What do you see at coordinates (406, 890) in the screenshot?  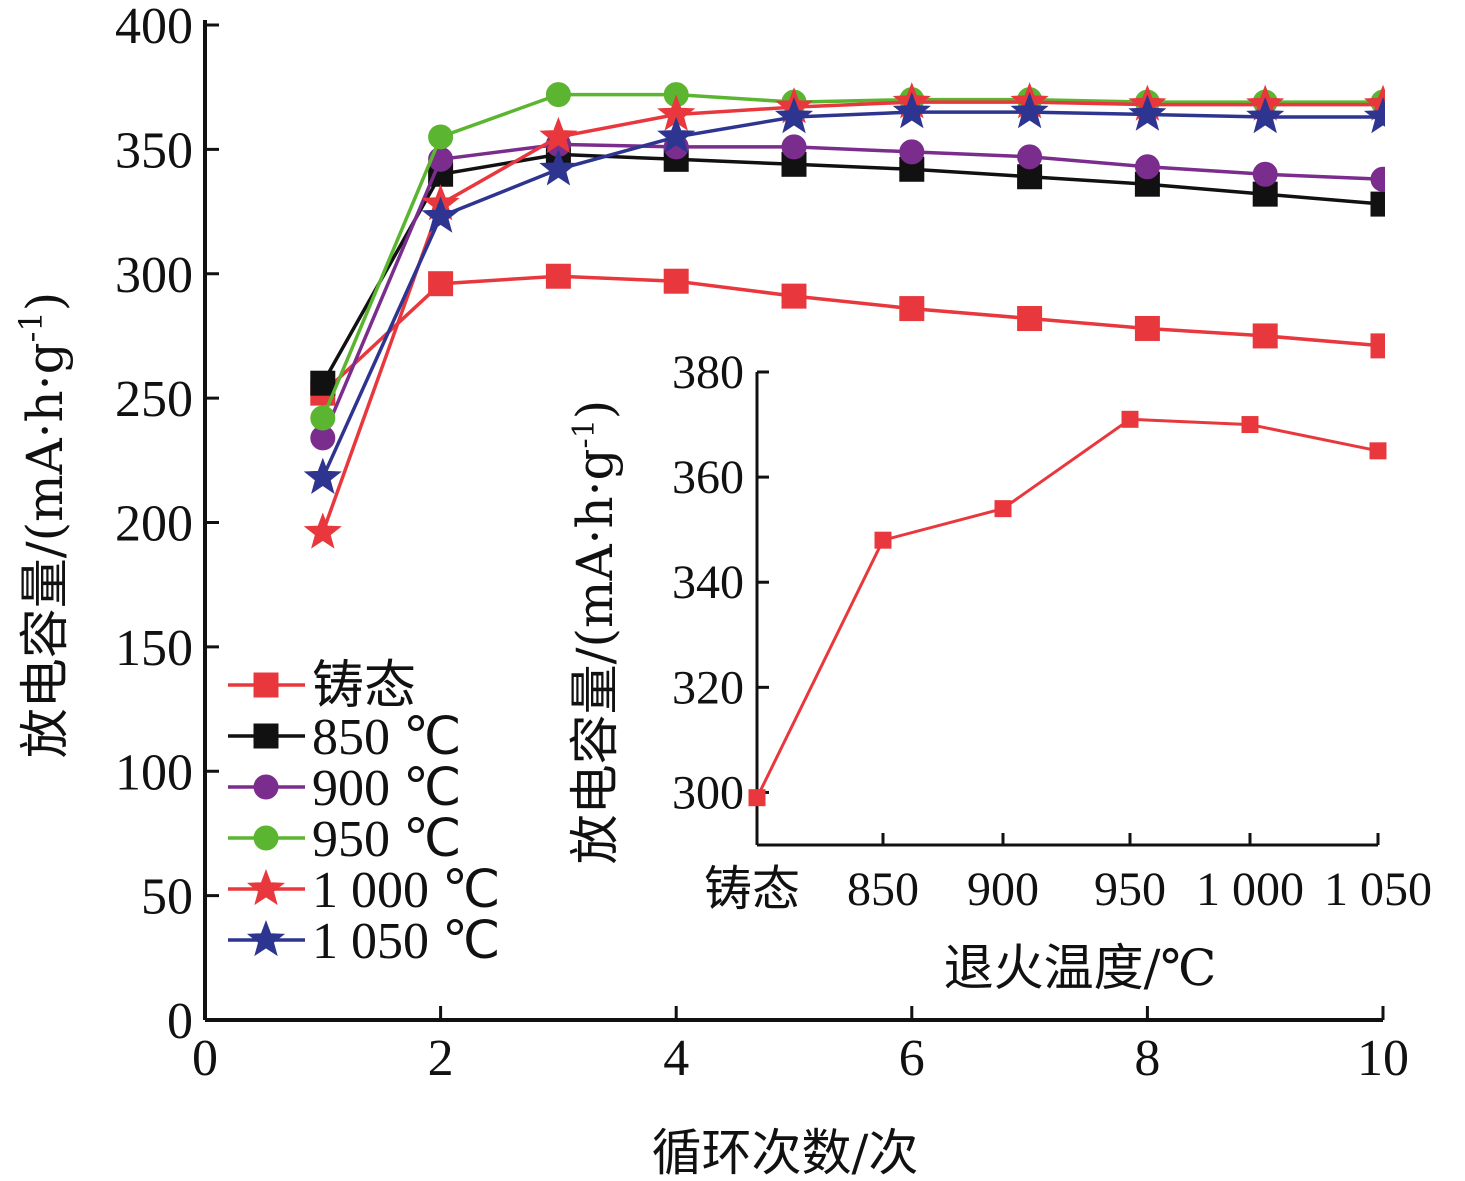 I see `legend-label: 1 000 ℃` at bounding box center [406, 890].